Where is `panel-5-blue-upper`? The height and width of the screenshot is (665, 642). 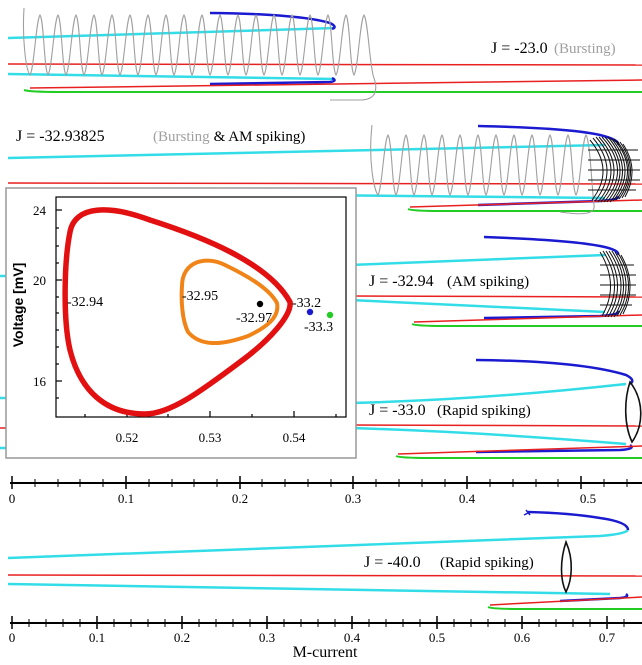
panel-5-blue-upper is located at coordinates (578, 520).